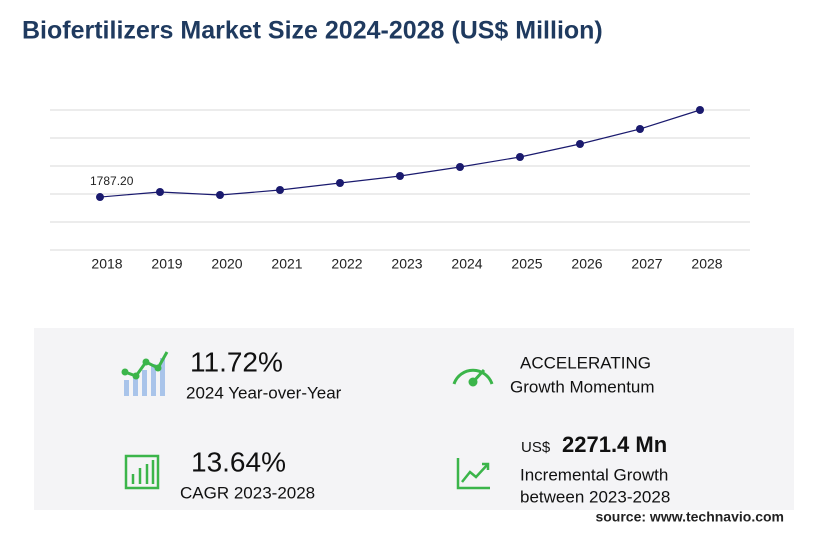 This screenshot has width=816, height=533. I want to click on data-label: 1787.20, so click(112, 181).